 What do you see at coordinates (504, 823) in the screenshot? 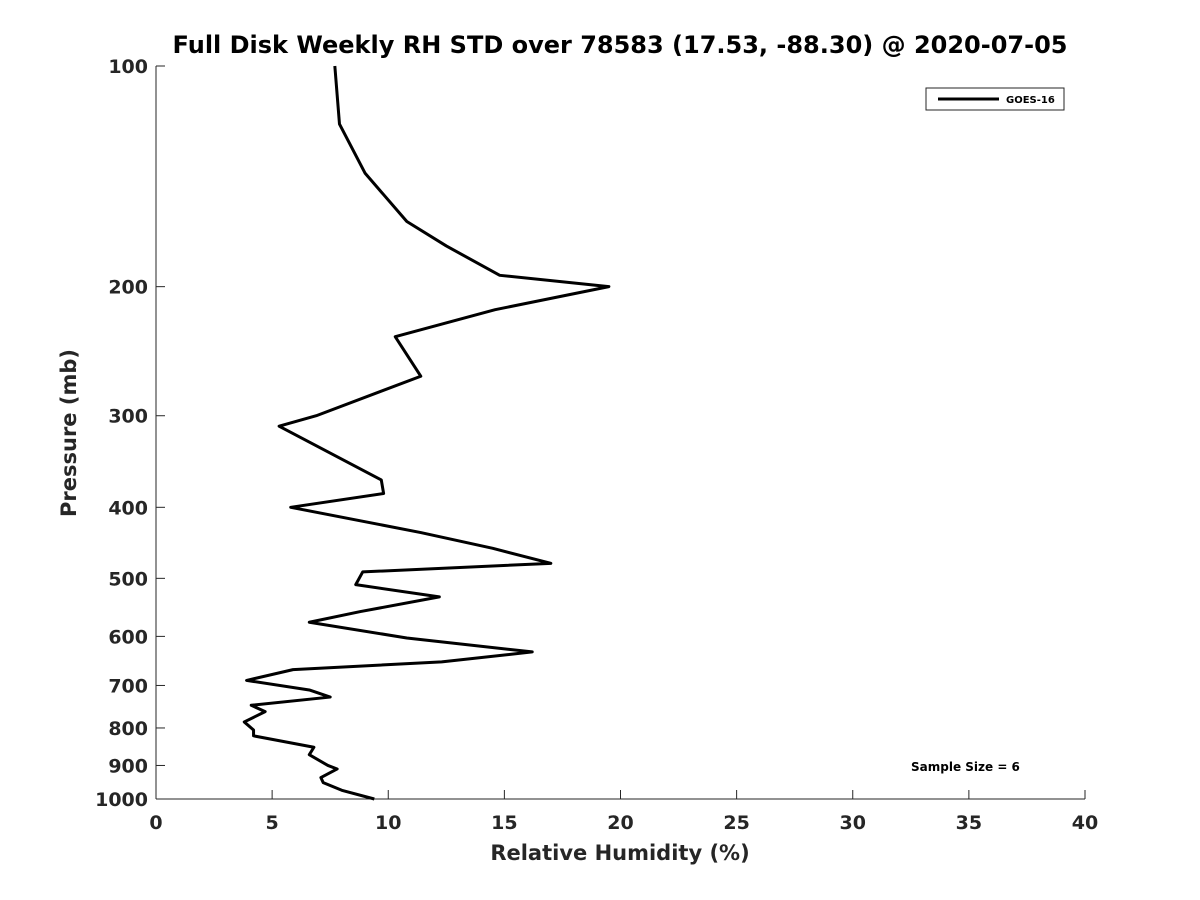
I see `x-tick-label: 15` at bounding box center [504, 823].